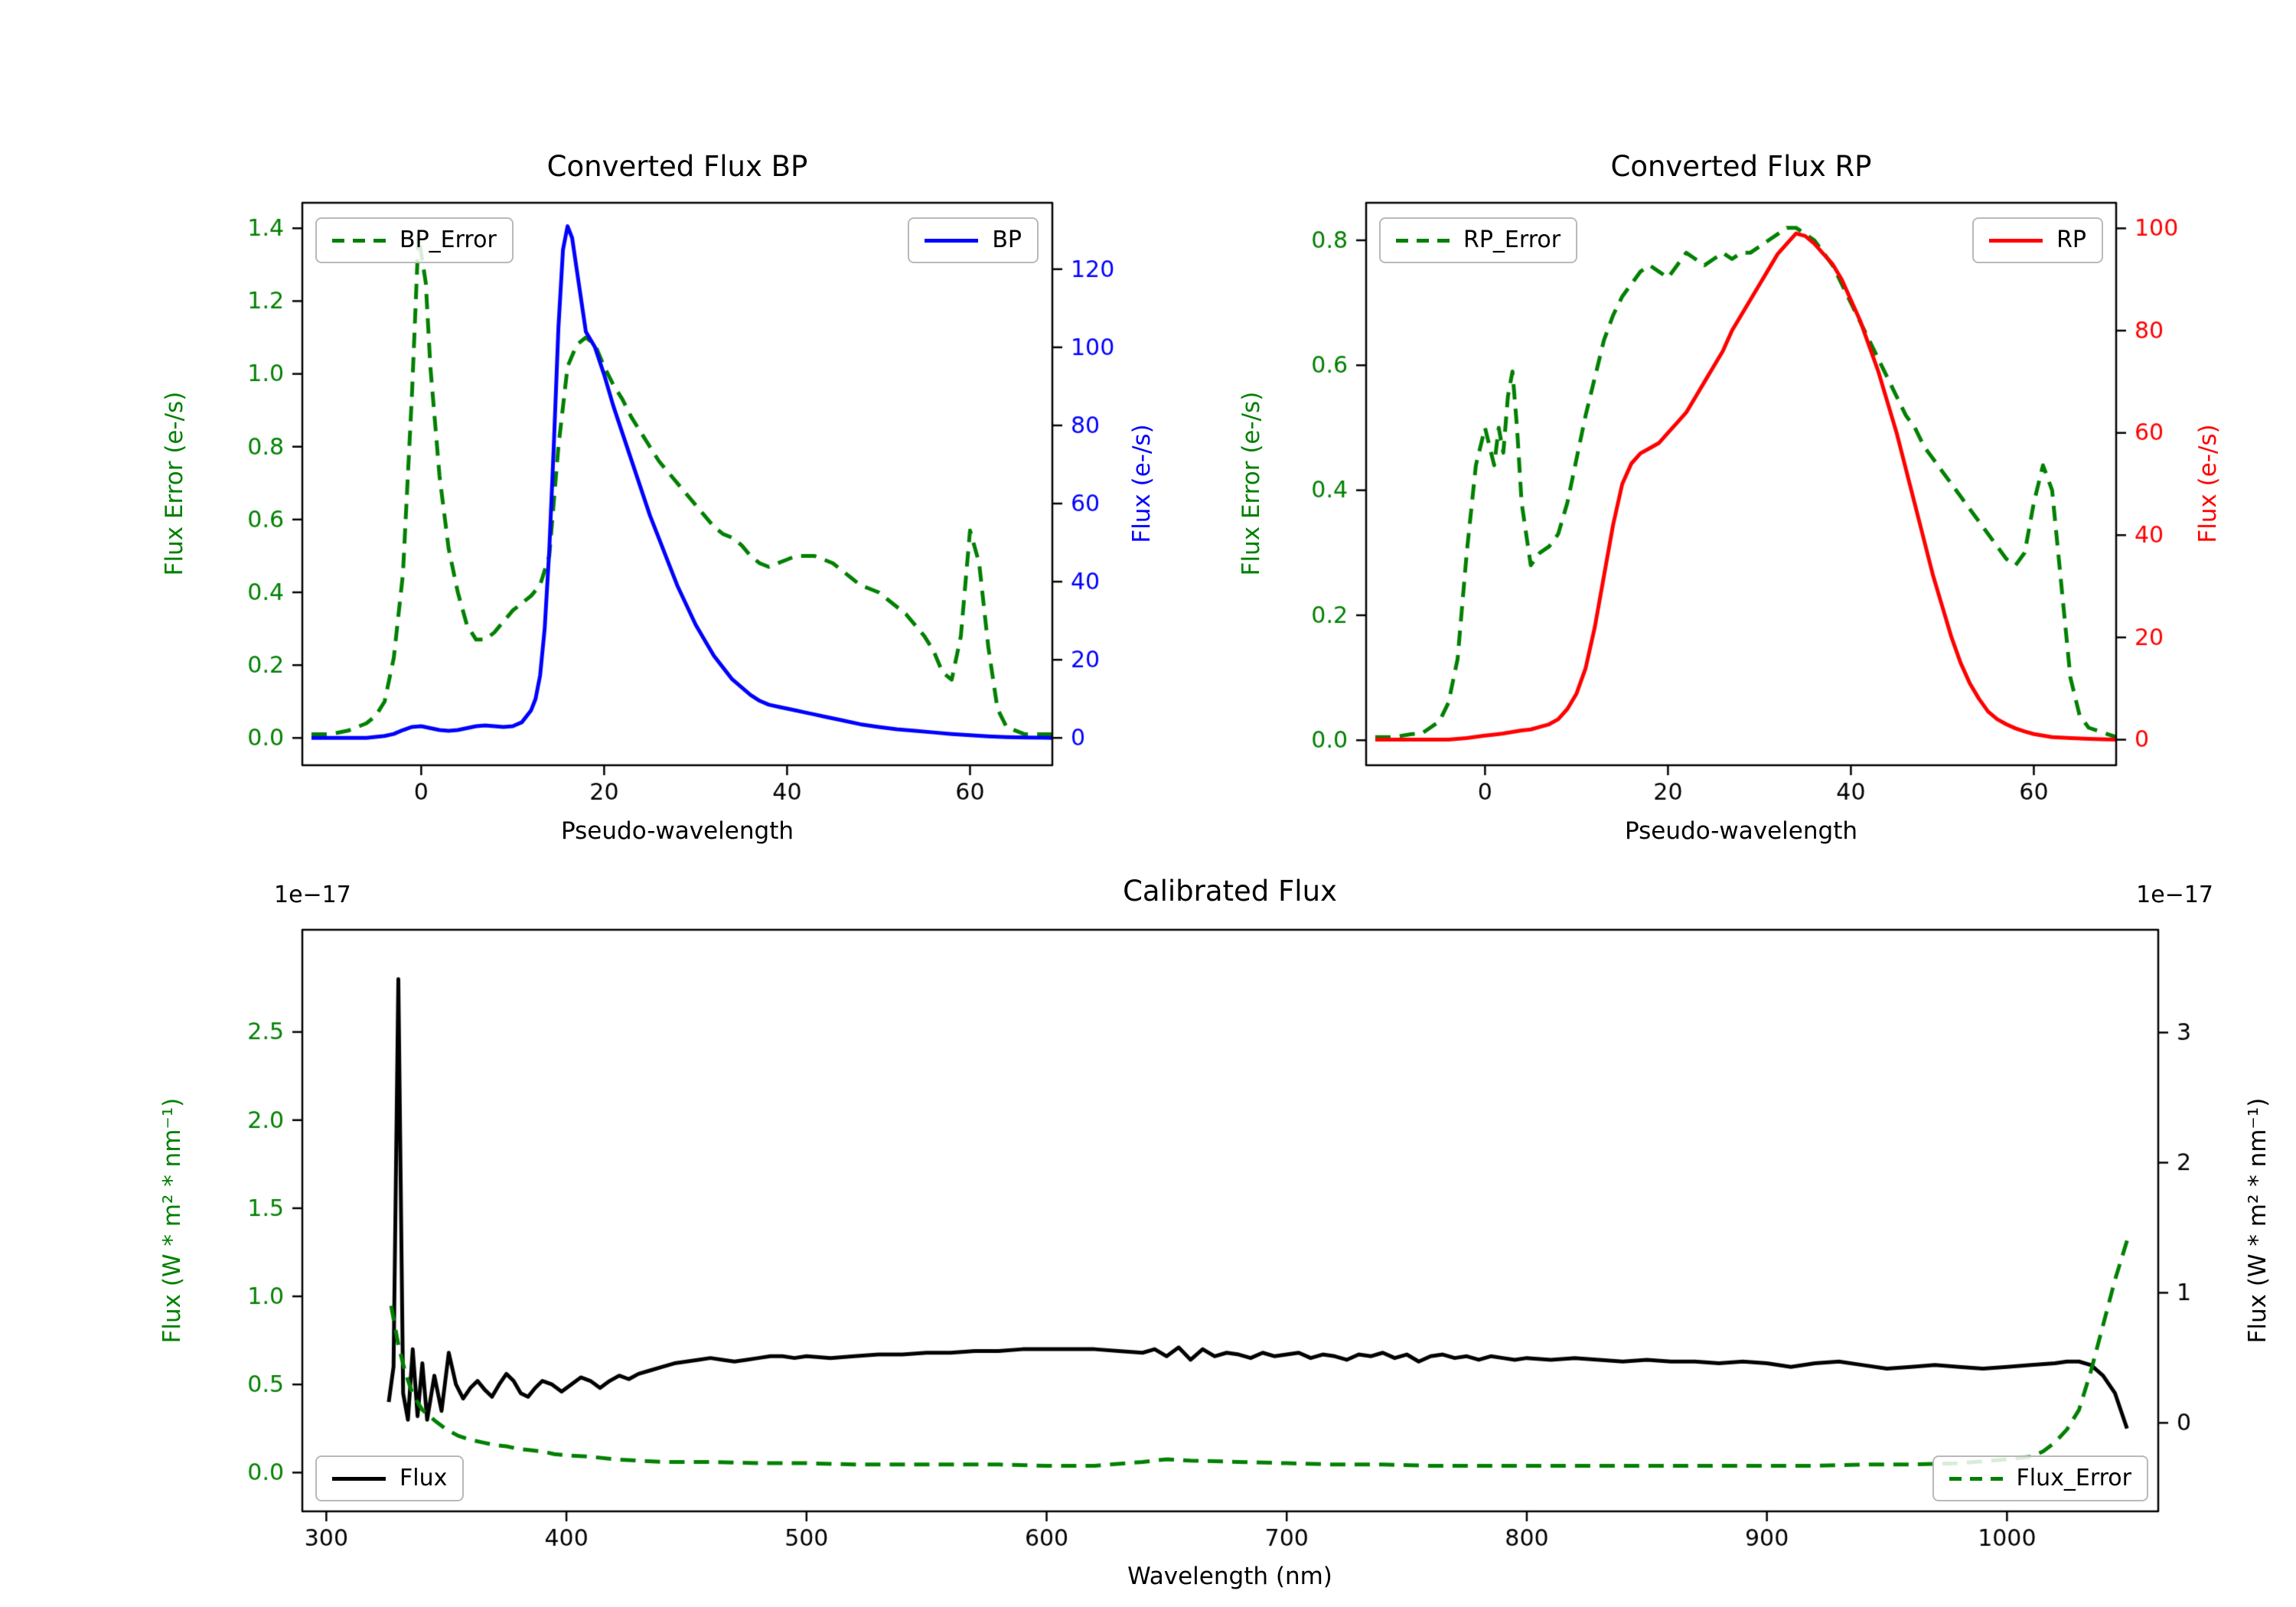 Image resolution: width=2296 pixels, height=1607 pixels. What do you see at coordinates (424, 1478) in the screenshot?
I see `legend-label-flux: Flux` at bounding box center [424, 1478].